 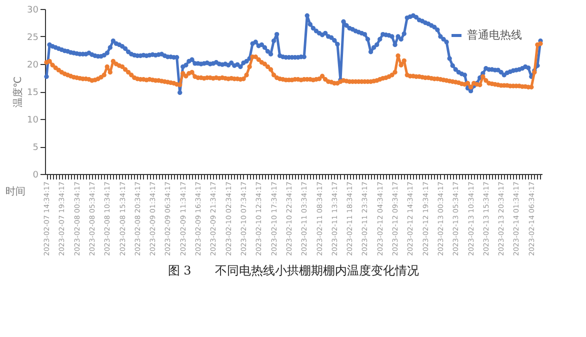 What do you see at coordinates (294, 270) in the screenshot?
I see `text: 图 3 不同电热线小拱棚期棚内温度变化情况` at bounding box center [294, 270].